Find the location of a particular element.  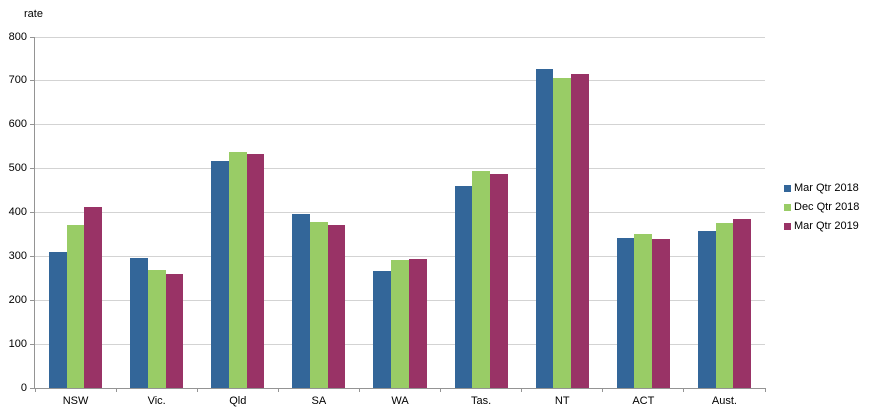

legend-label-Mar-Qtr-2019: Mar Qtr 2019 is located at coordinates (826, 226).